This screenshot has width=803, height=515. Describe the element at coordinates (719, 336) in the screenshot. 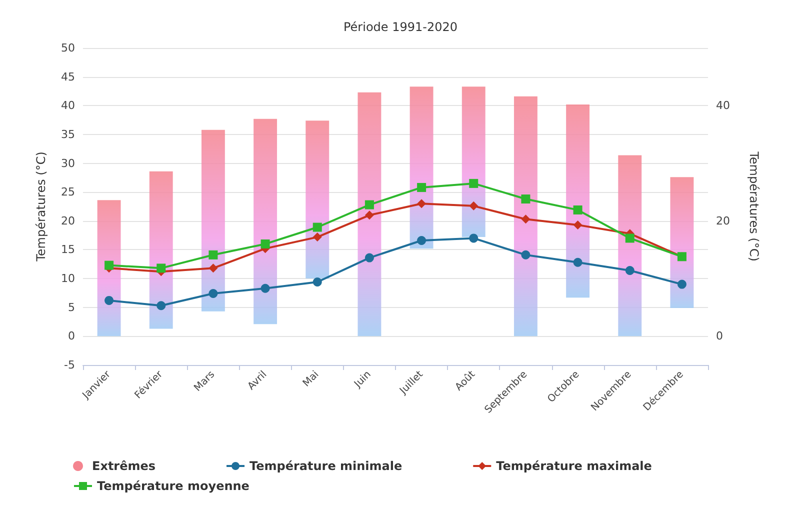

I see `y2-tick-label: 0` at that location.